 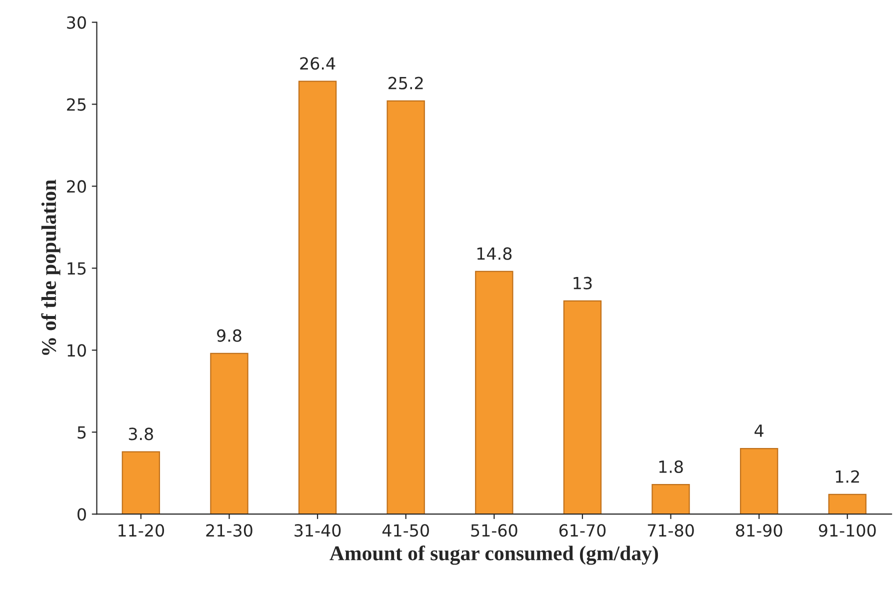 I want to click on y-tick-label: 15, so click(x=77, y=268).